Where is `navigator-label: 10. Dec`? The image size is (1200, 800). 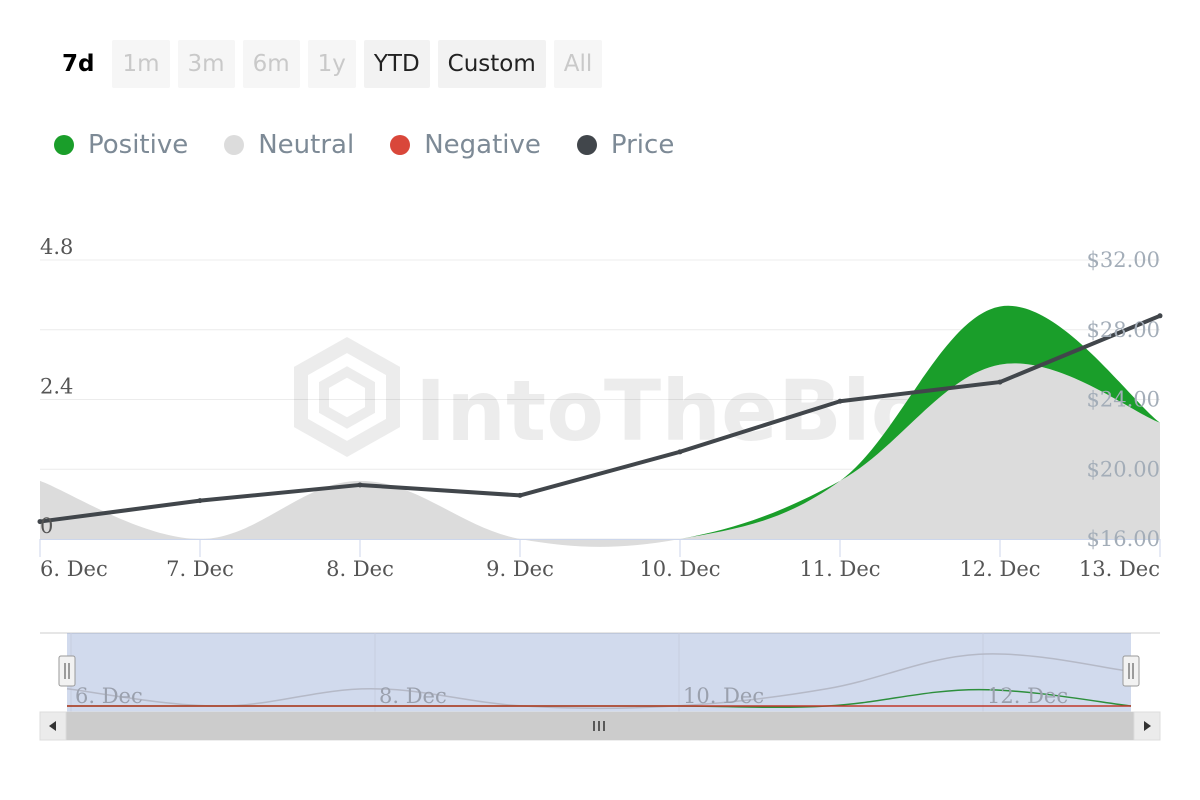 navigator-label: 10. Dec is located at coordinates (723, 696).